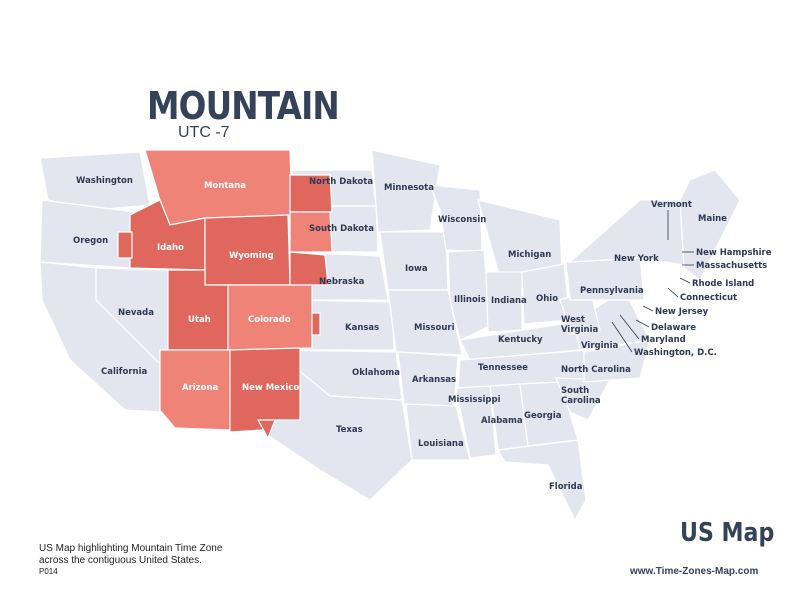 The image size is (793, 613). Describe the element at coordinates (120, 560) in the screenshot. I see `caption-line-2: across the contiguous United States.` at that location.